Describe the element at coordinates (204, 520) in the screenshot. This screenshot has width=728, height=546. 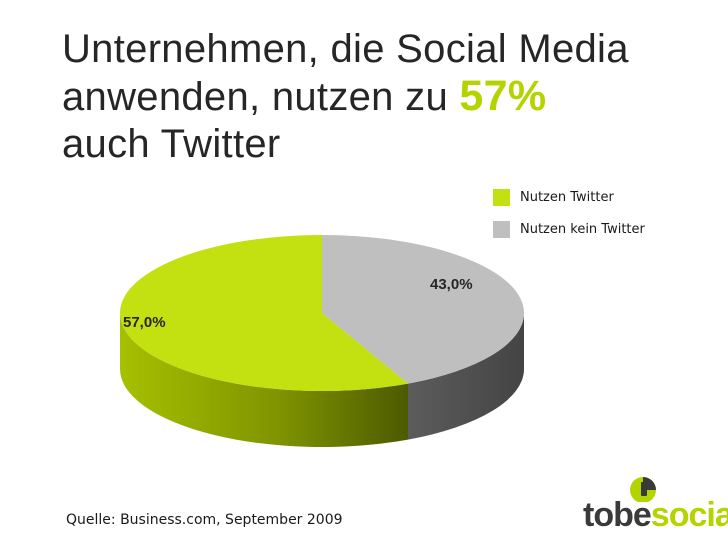
I see `source-note: Quelle: Business.com, September 2009` at that location.